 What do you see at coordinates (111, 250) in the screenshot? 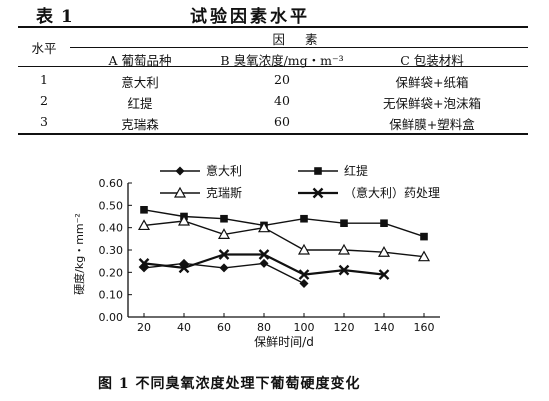
I see `y-tick-label: 0.30` at bounding box center [111, 250].